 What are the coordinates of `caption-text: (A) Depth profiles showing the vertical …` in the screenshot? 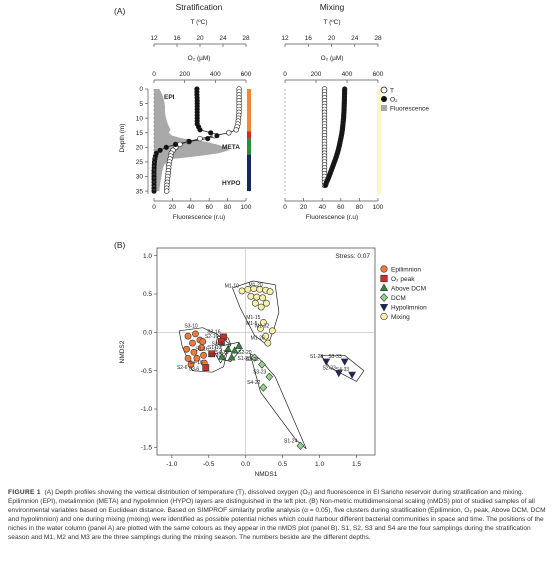 It's located at (277, 515).